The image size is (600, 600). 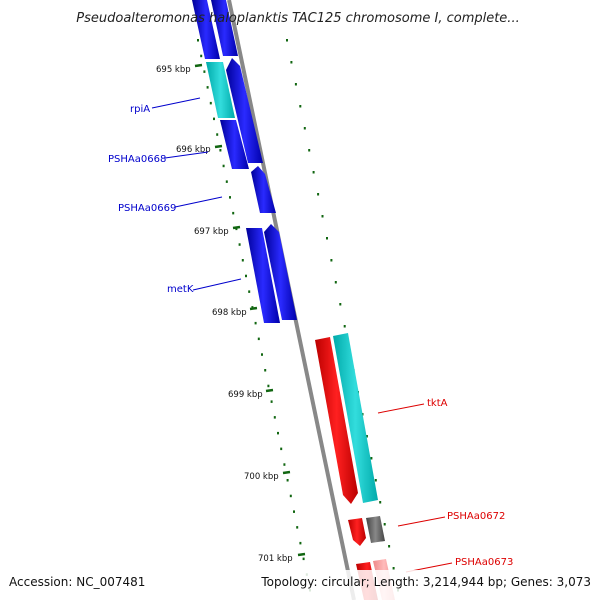 I want to click on gene-label-PSHAa0669: PSHAa0669, so click(x=147, y=208).